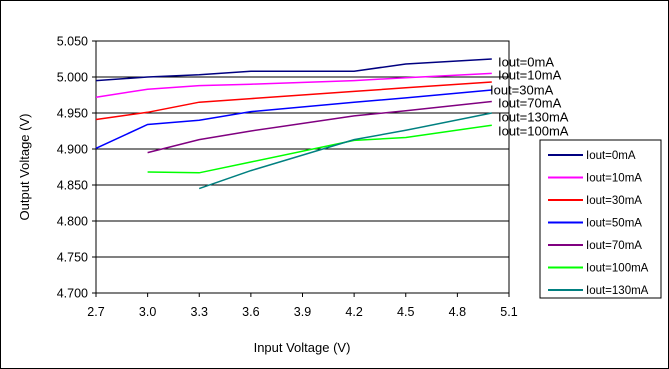 Image resolution: width=669 pixels, height=369 pixels. I want to click on legend-label: Iout=50mA, so click(614, 224).